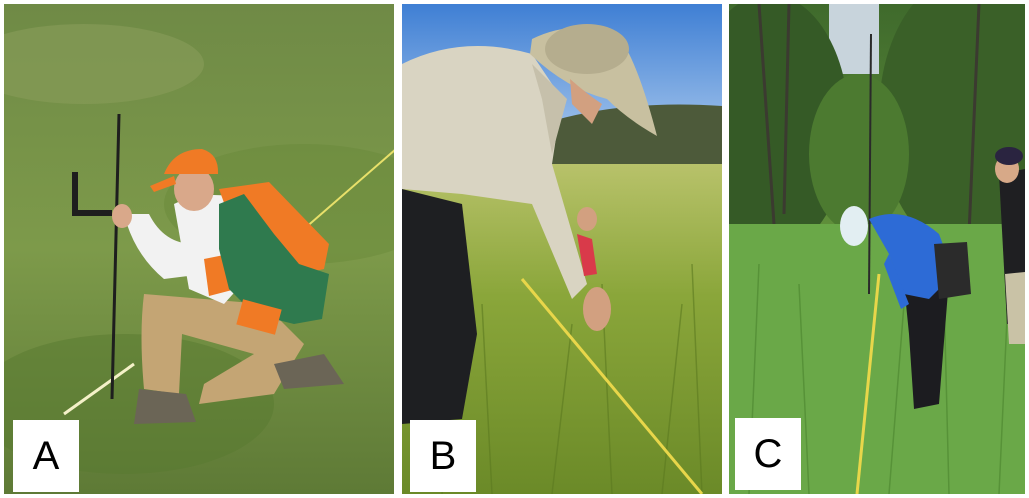  Describe the element at coordinates (443, 456) in the screenshot. I see `panel-label-b: B` at that location.